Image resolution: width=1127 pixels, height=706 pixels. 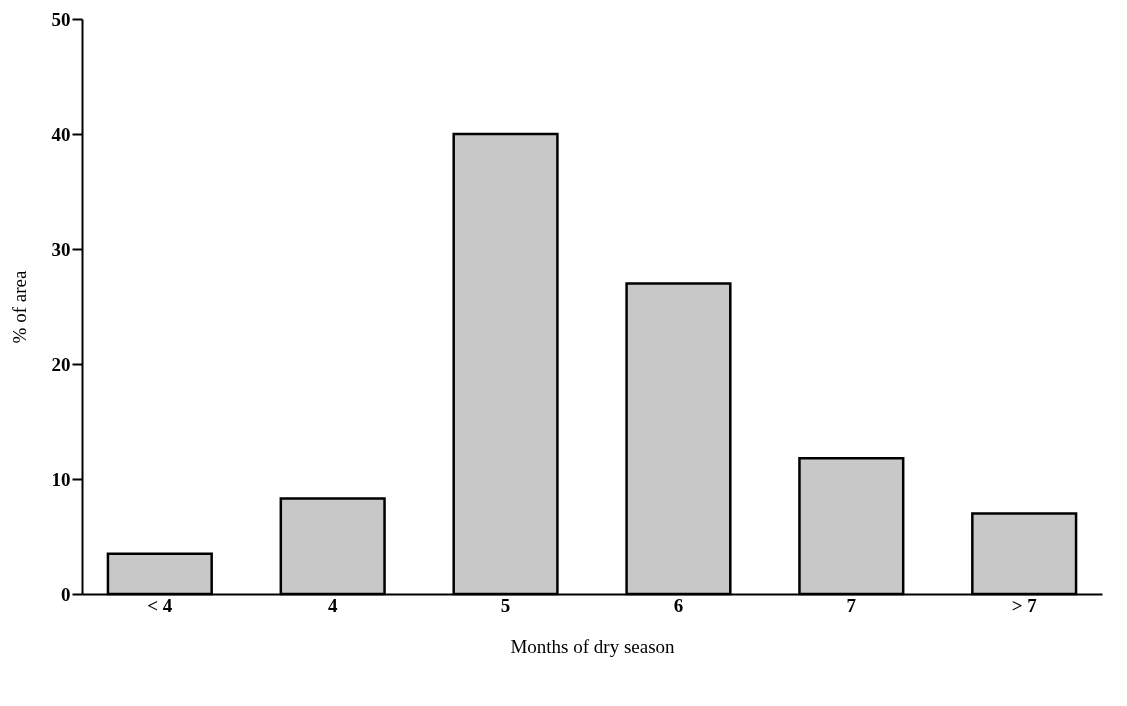 I want to click on x-tick-label: 7, so click(x=851, y=605).